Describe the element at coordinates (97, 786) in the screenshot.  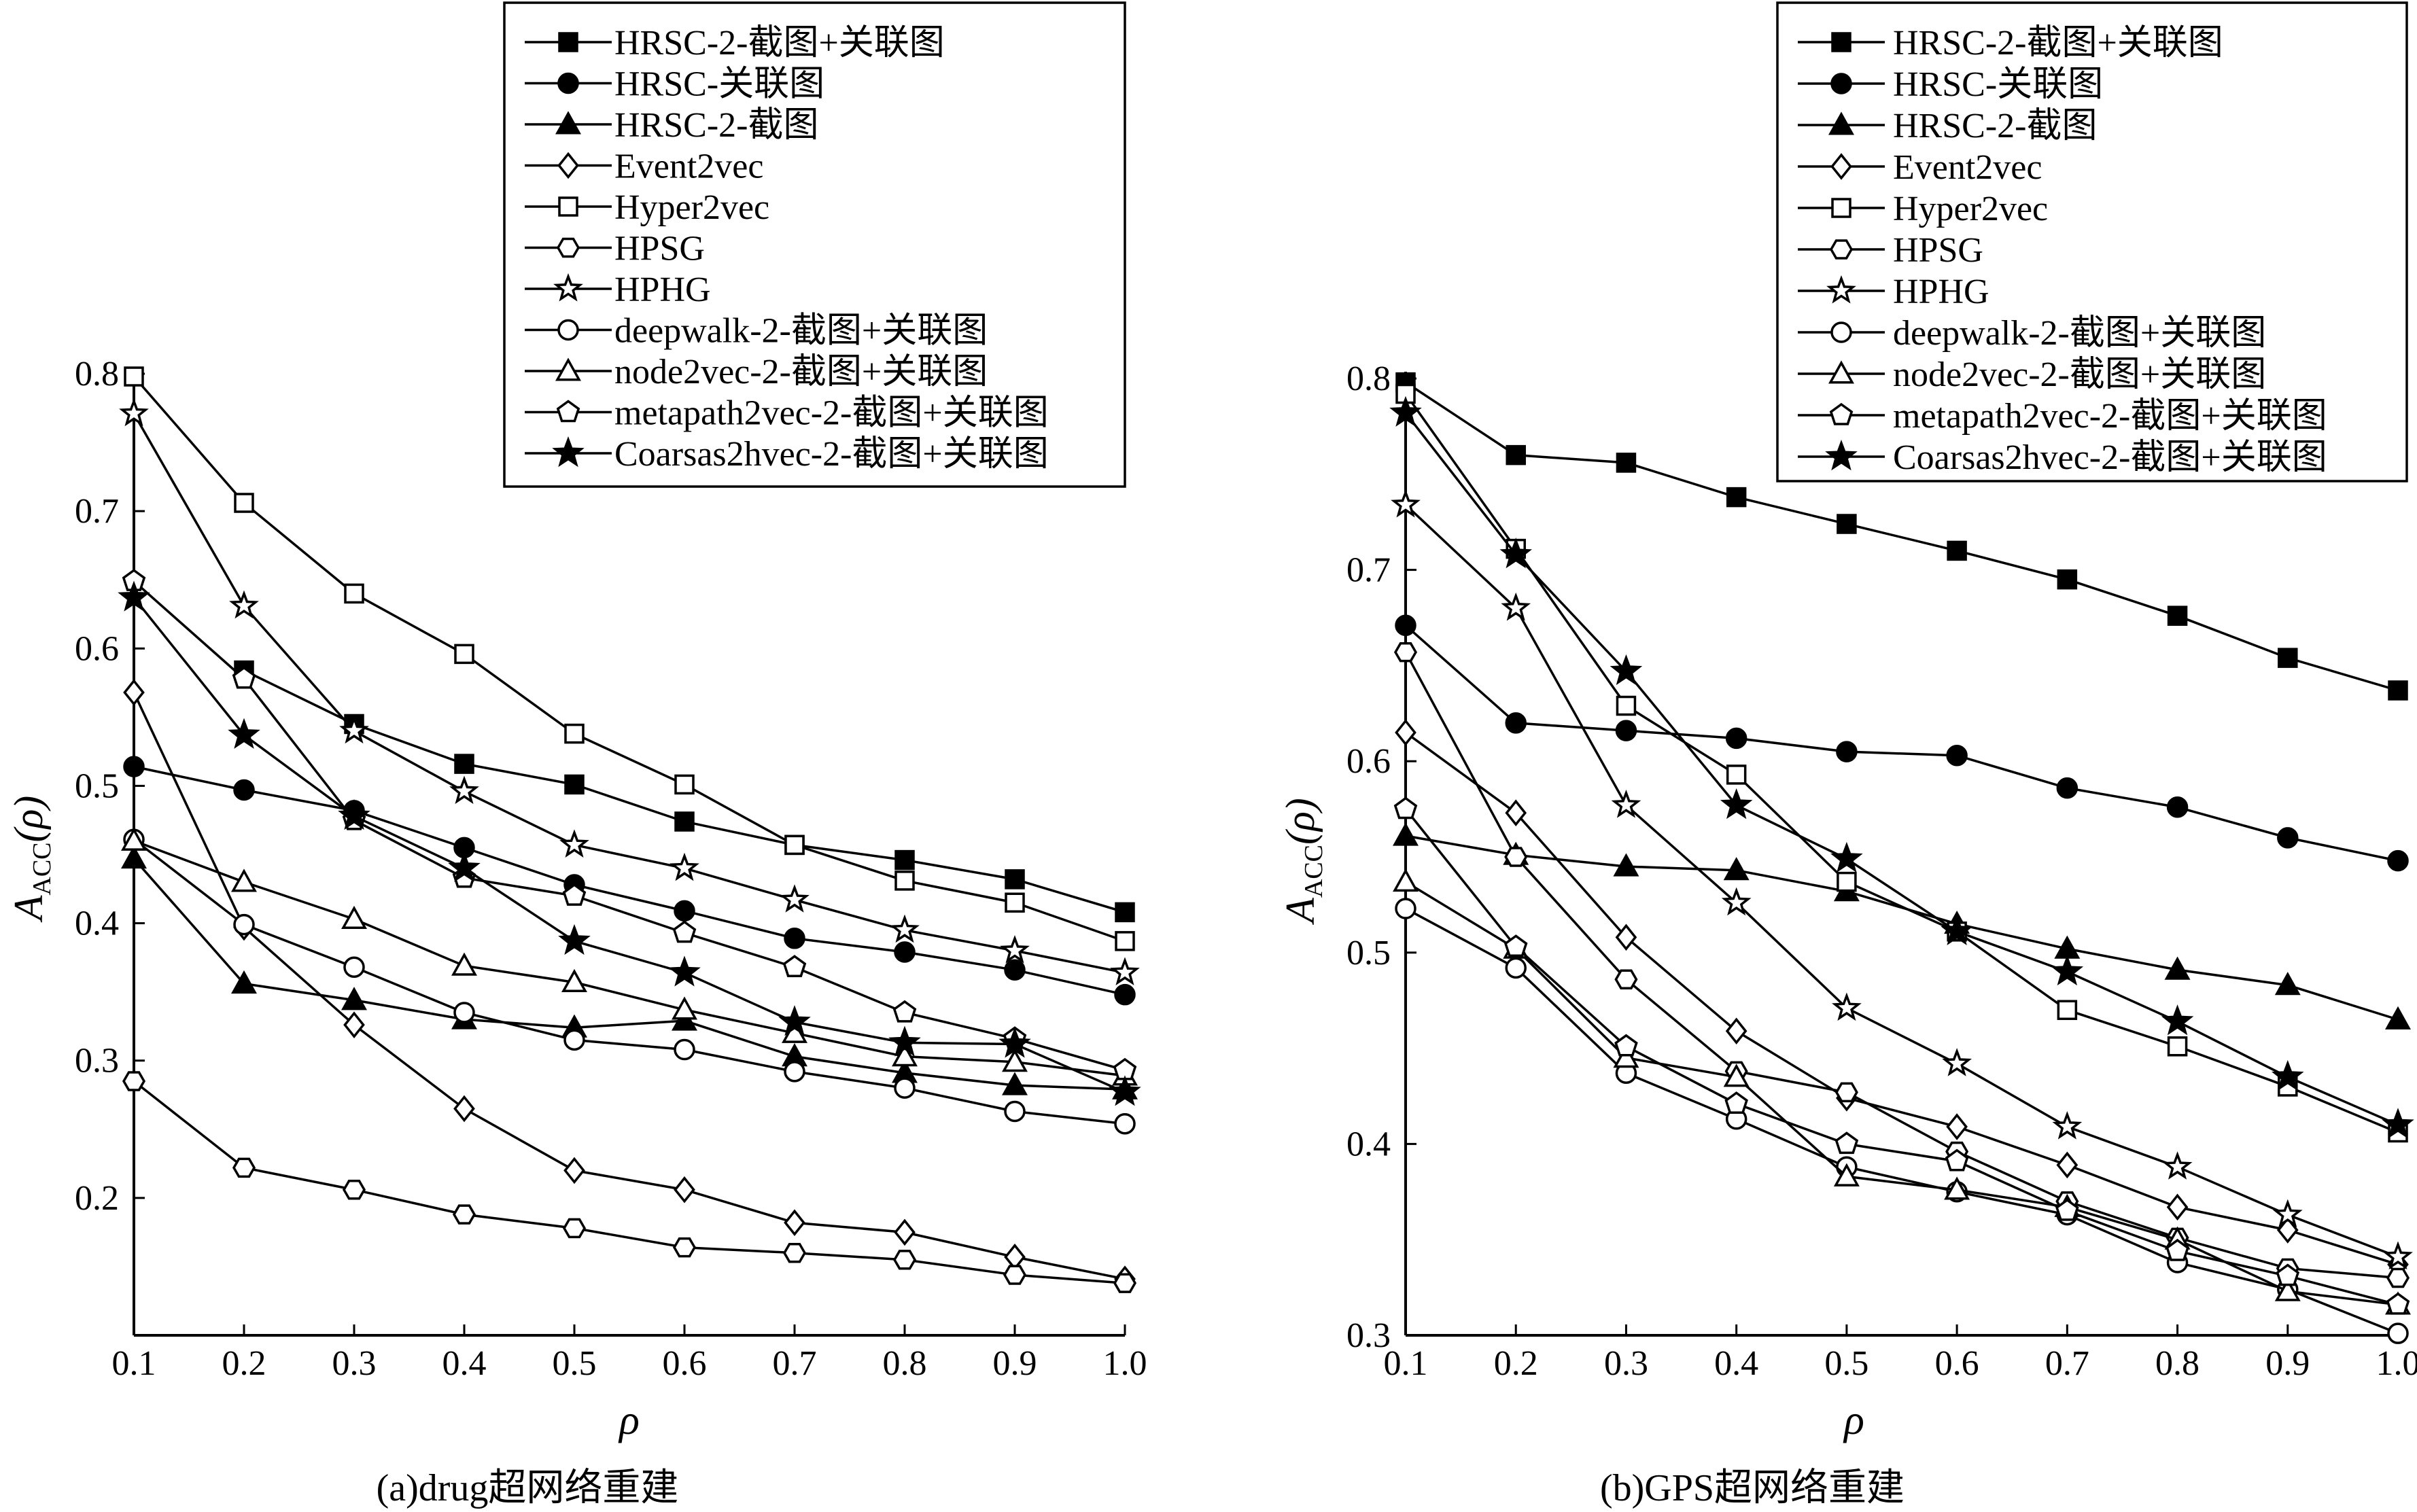
I see `y-tick-label: 0.5` at that location.